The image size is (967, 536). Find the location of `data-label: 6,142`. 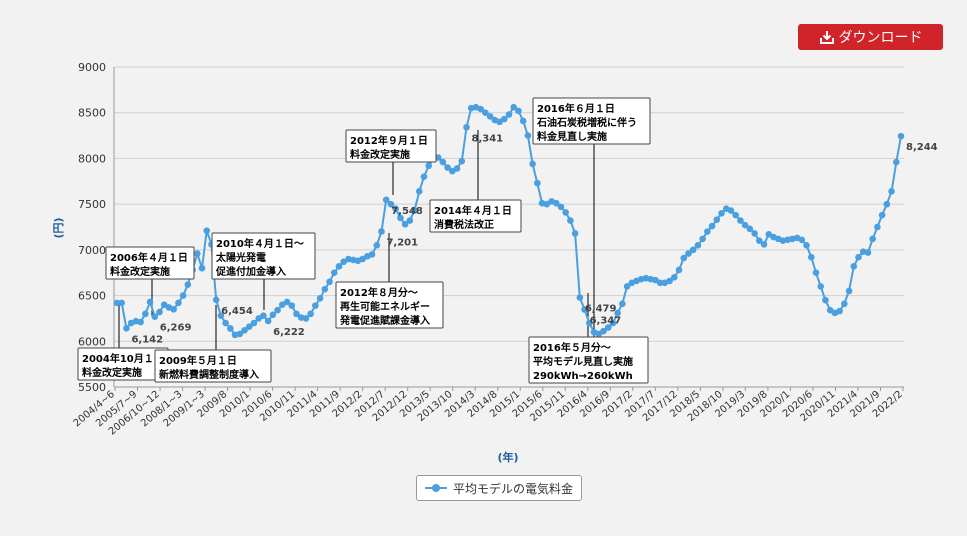

data-label: 6,142 is located at coordinates (147, 339).